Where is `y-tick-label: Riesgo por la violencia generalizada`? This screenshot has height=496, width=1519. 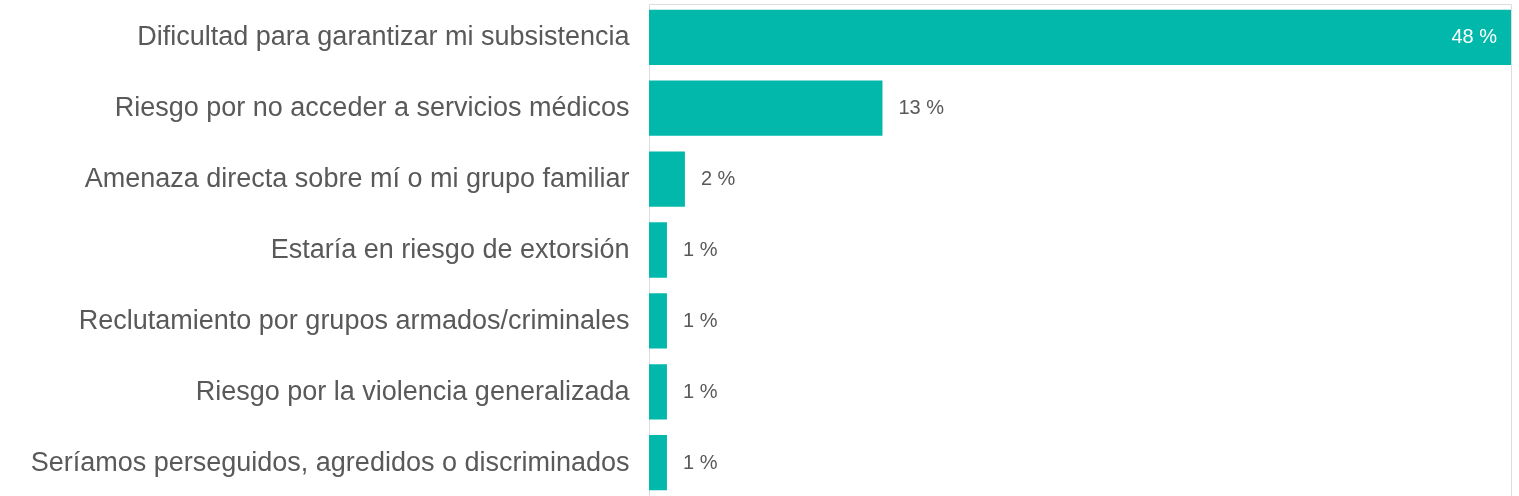 y-tick-label: Riesgo por la violencia generalizada is located at coordinates (413, 390).